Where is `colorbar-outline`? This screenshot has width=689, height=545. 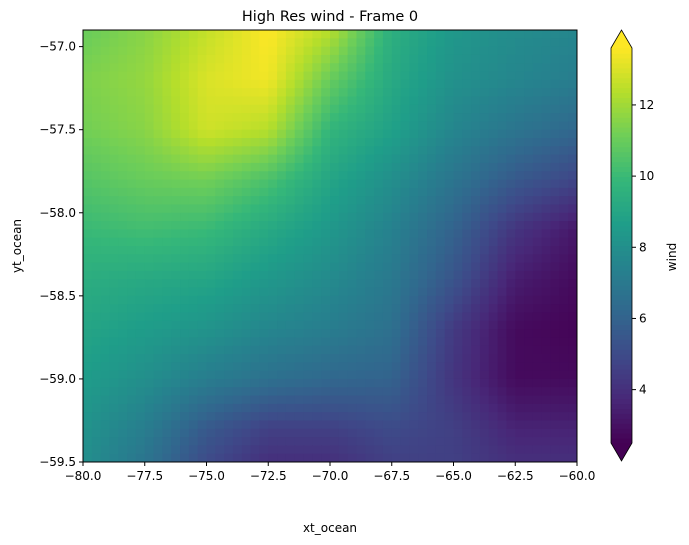
colorbar-outline is located at coordinates (621, 245).